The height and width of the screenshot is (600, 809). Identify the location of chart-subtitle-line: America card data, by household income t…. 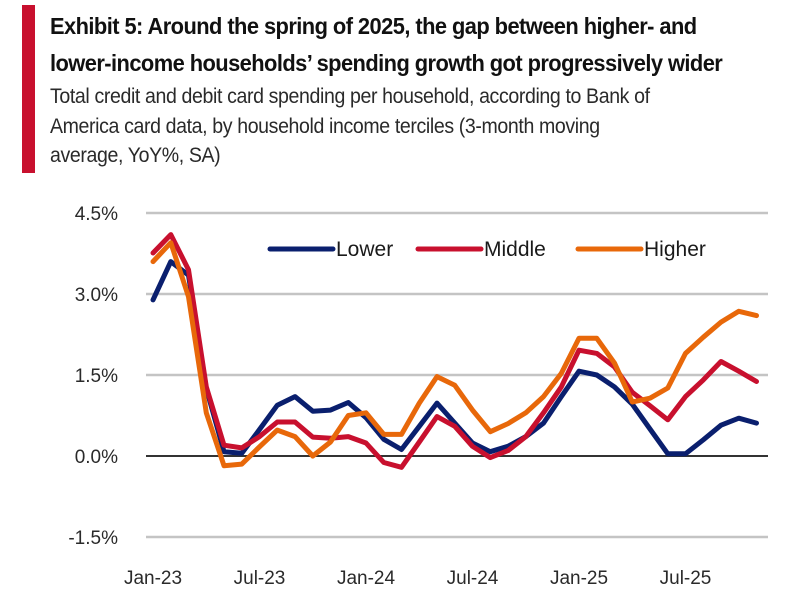
(325, 126).